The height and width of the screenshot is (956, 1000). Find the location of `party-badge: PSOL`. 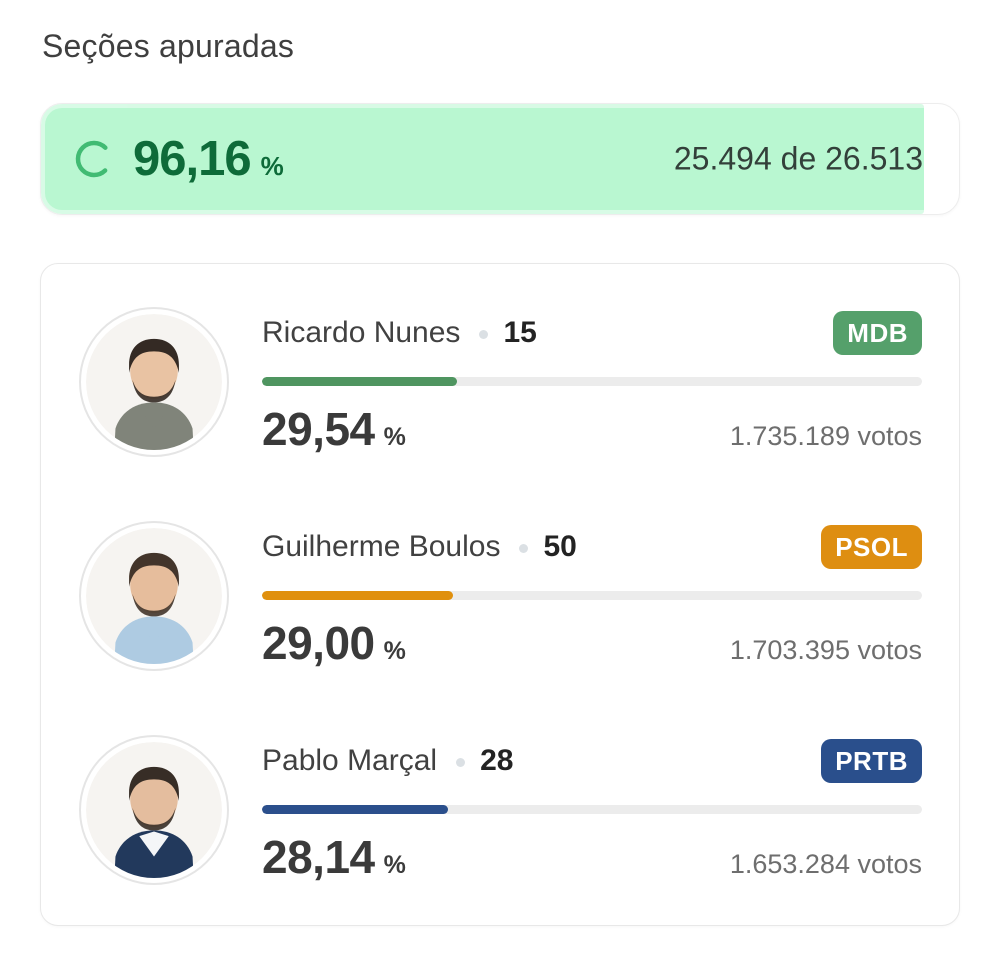

party-badge: PSOL is located at coordinates (871, 547).